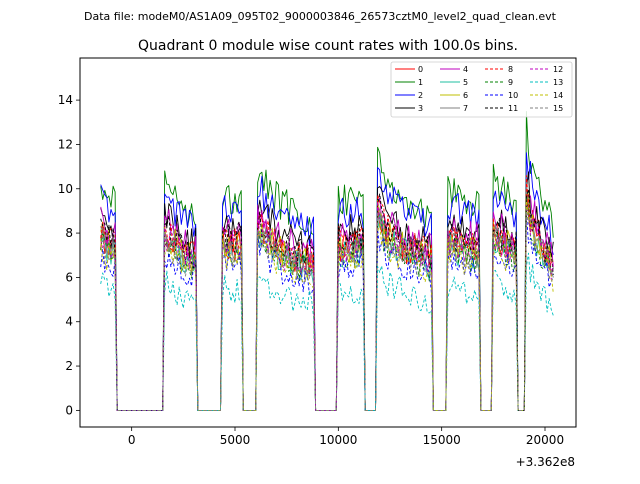  Describe the element at coordinates (420, 82) in the screenshot. I see `legend-label-1: 1` at that location.